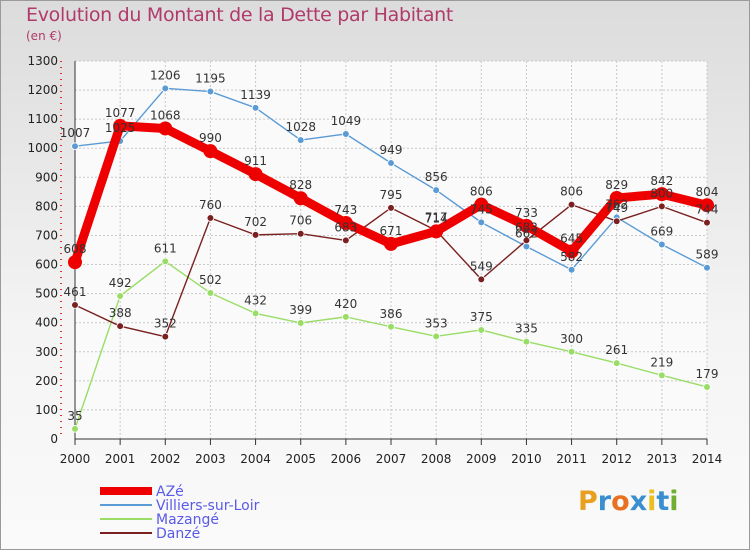 The height and width of the screenshot is (550, 750). I want to click on data-label: 432, so click(255, 300).